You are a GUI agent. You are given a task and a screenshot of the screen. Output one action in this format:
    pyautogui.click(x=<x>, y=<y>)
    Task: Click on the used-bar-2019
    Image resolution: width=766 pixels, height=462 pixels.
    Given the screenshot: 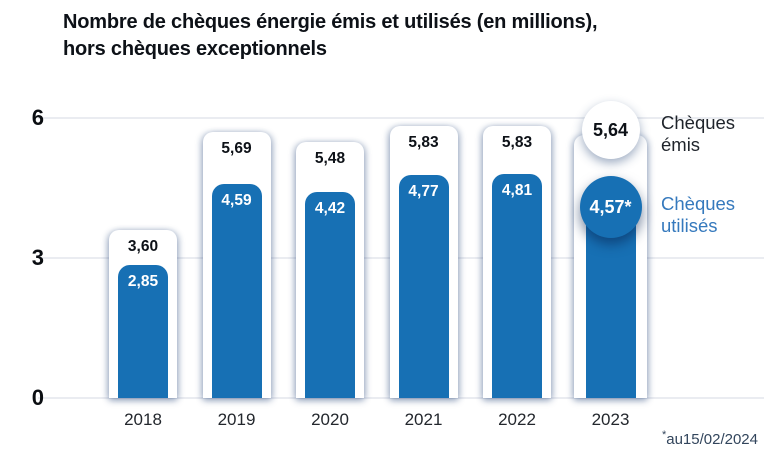 What is the action you would take?
    pyautogui.click(x=236, y=290)
    